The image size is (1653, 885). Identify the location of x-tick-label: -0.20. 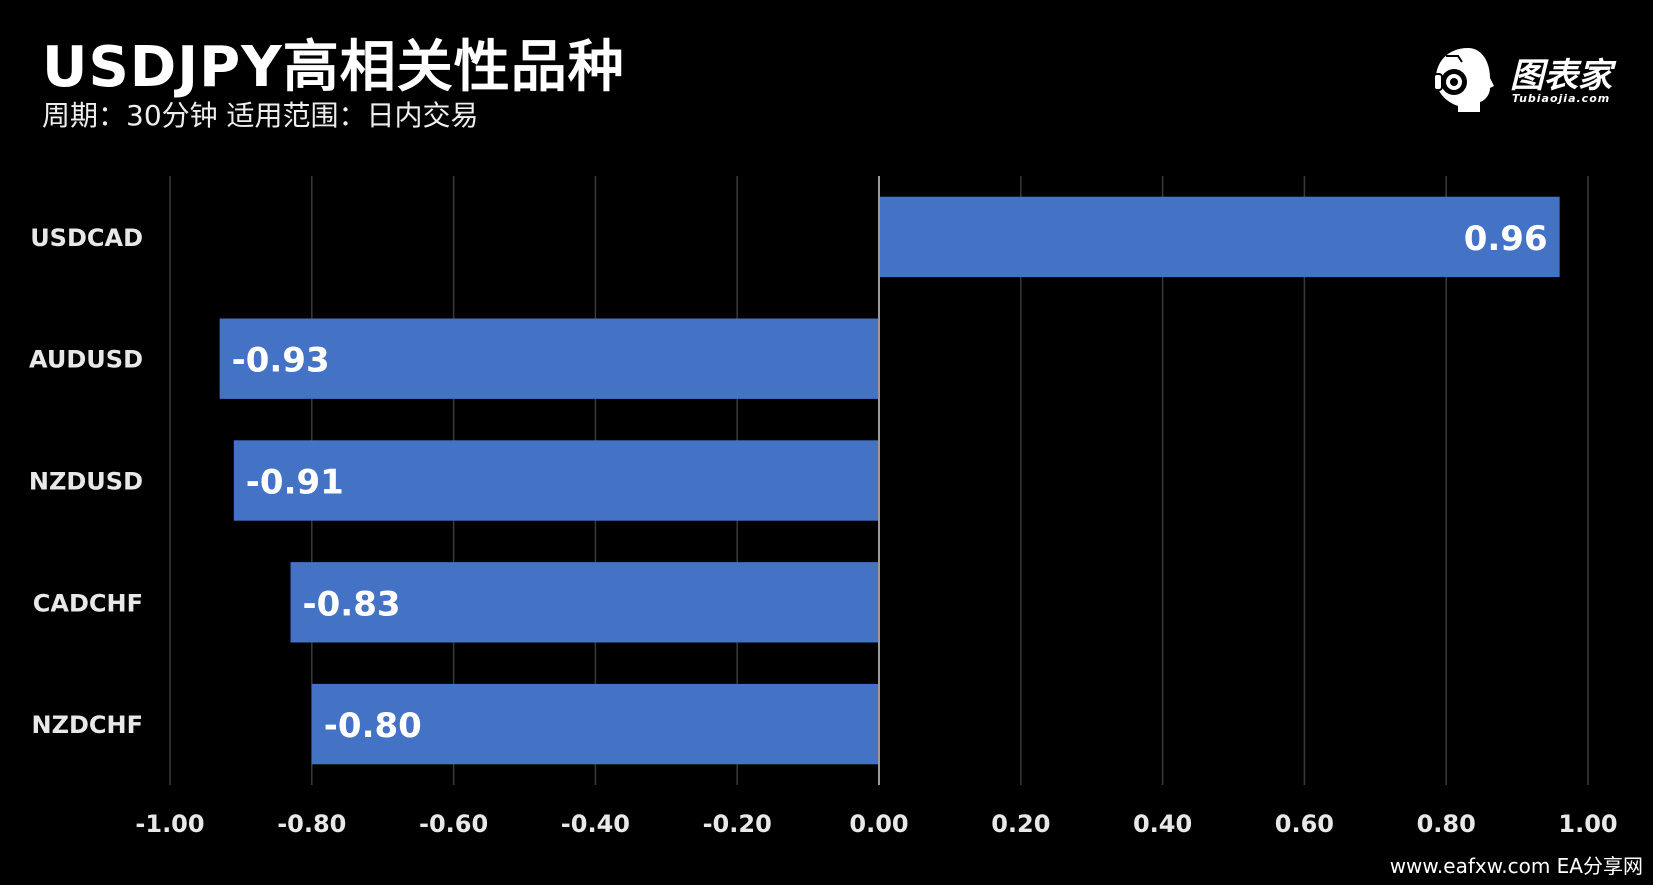
(737, 824).